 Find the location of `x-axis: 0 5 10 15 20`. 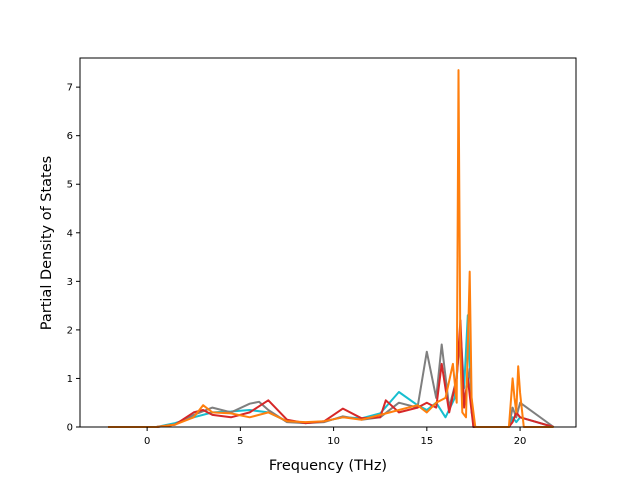

x-axis: 0 5 10 15 20 is located at coordinates (335, 437).